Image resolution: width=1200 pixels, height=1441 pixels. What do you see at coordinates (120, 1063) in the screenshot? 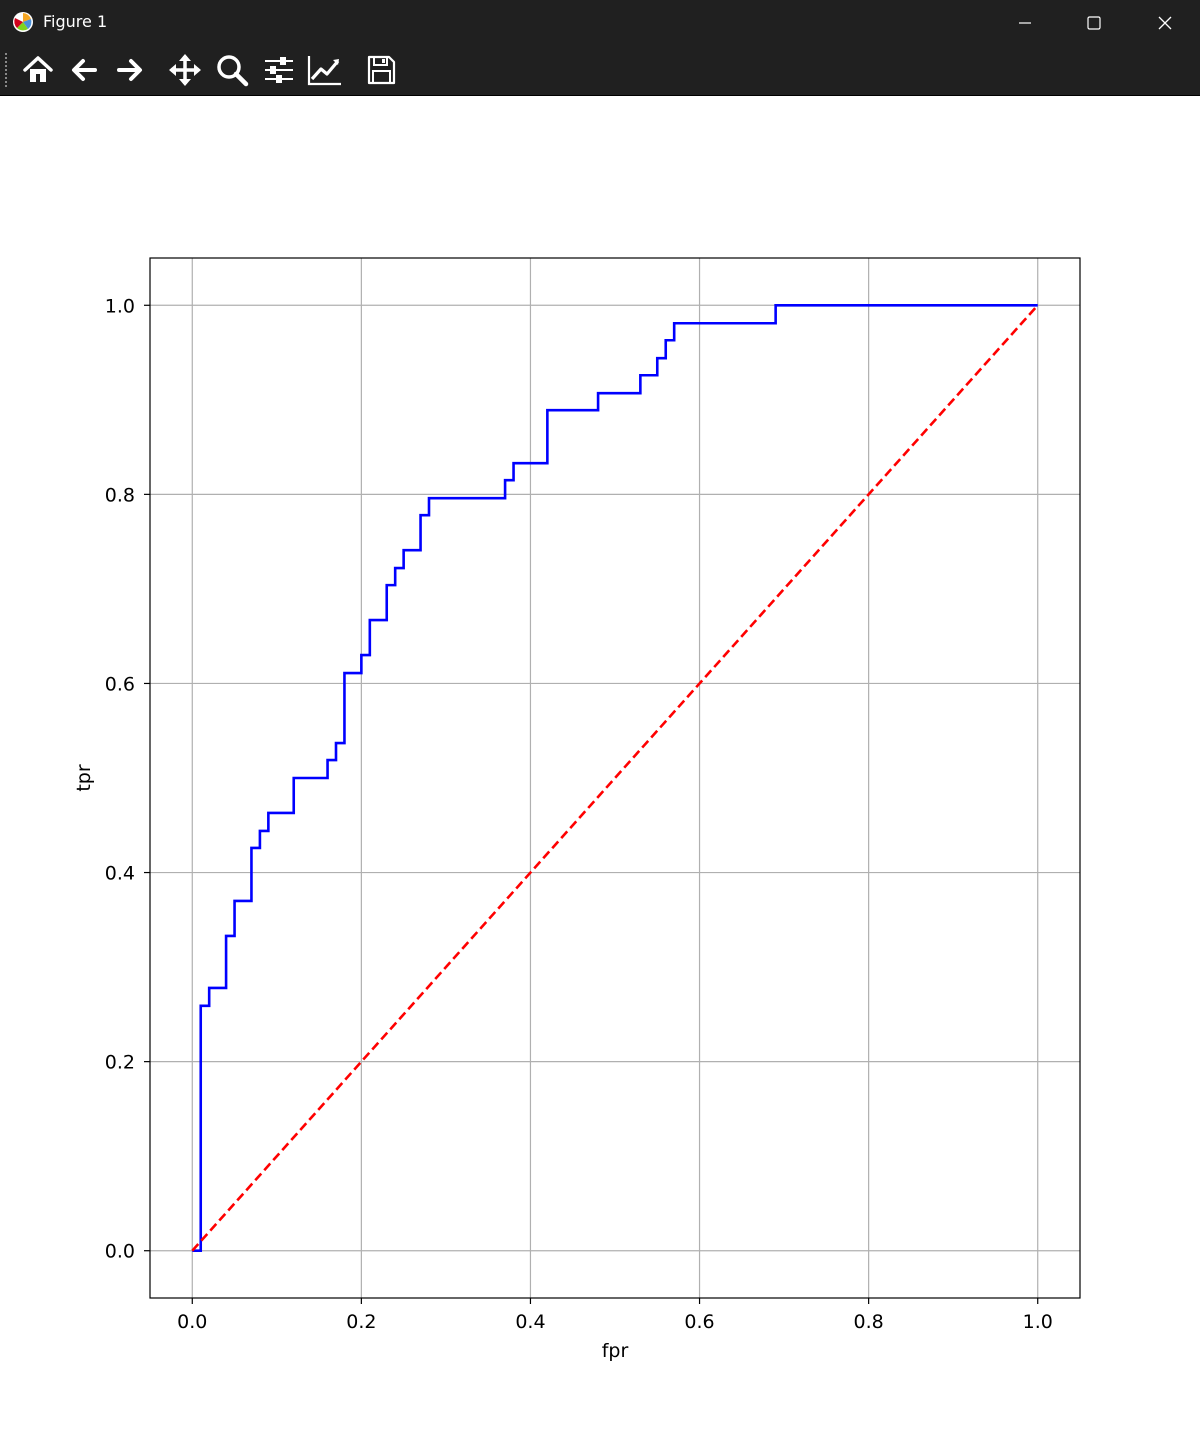
I see `y-tick-label: 0.2` at bounding box center [120, 1063].